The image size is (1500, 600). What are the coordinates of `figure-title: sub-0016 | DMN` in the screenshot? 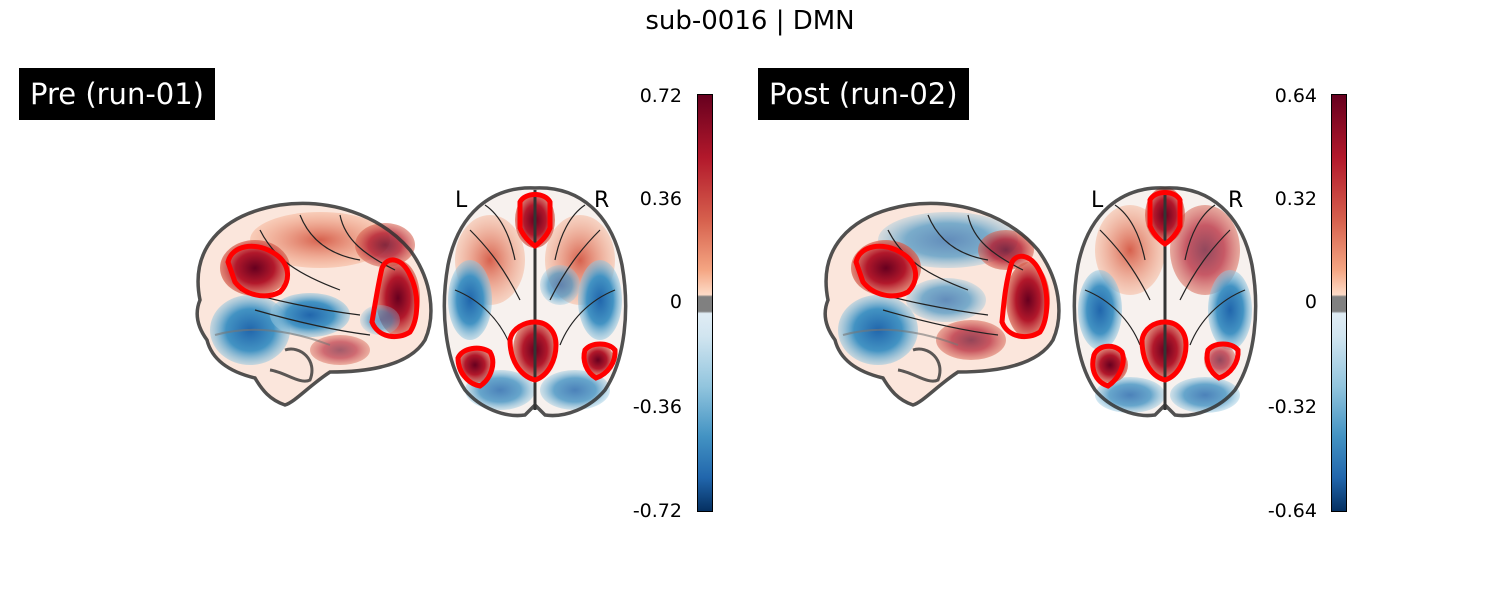 It's located at (750, 21).